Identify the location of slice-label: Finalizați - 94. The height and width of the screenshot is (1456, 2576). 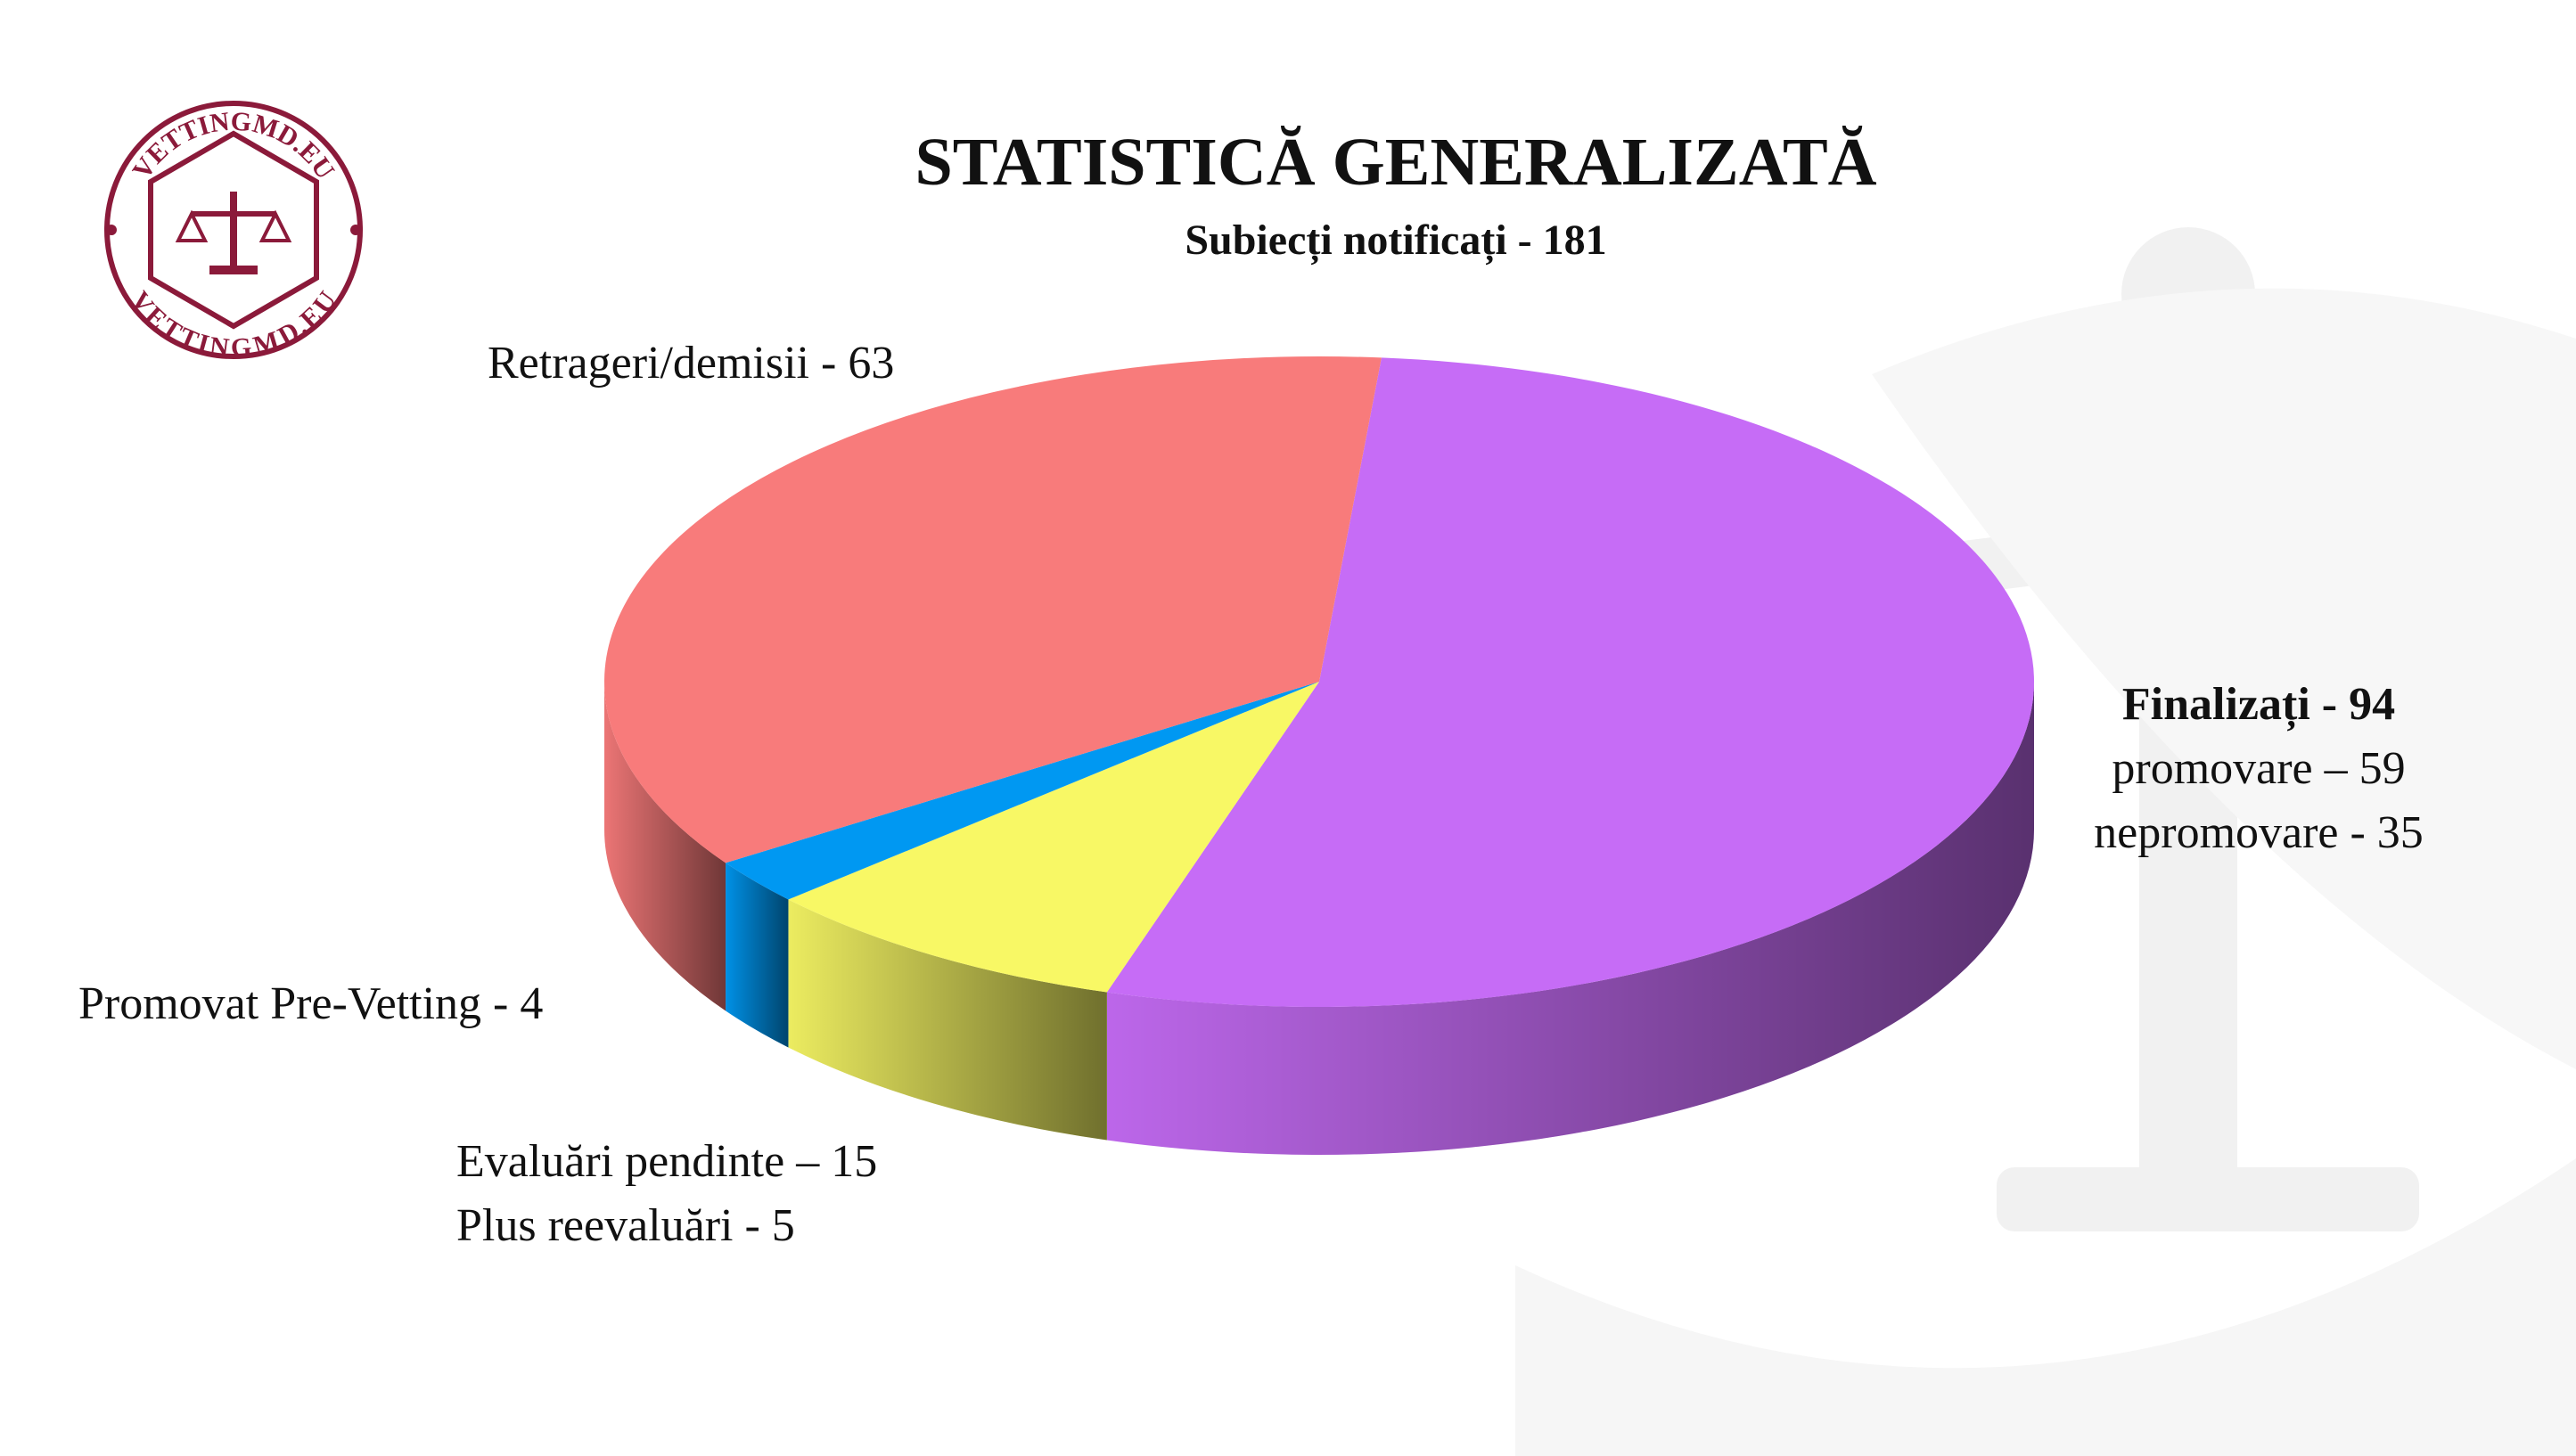
(2259, 705).